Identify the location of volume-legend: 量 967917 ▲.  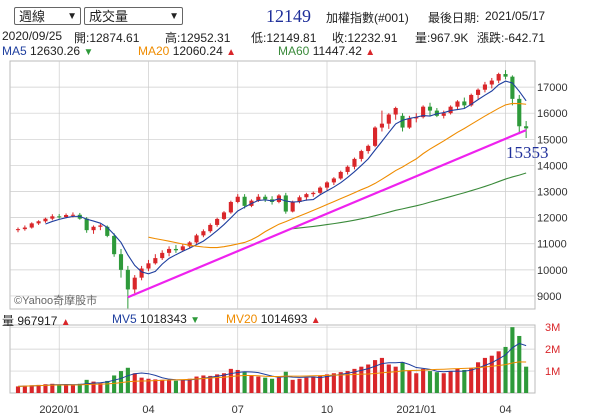
(36, 320).